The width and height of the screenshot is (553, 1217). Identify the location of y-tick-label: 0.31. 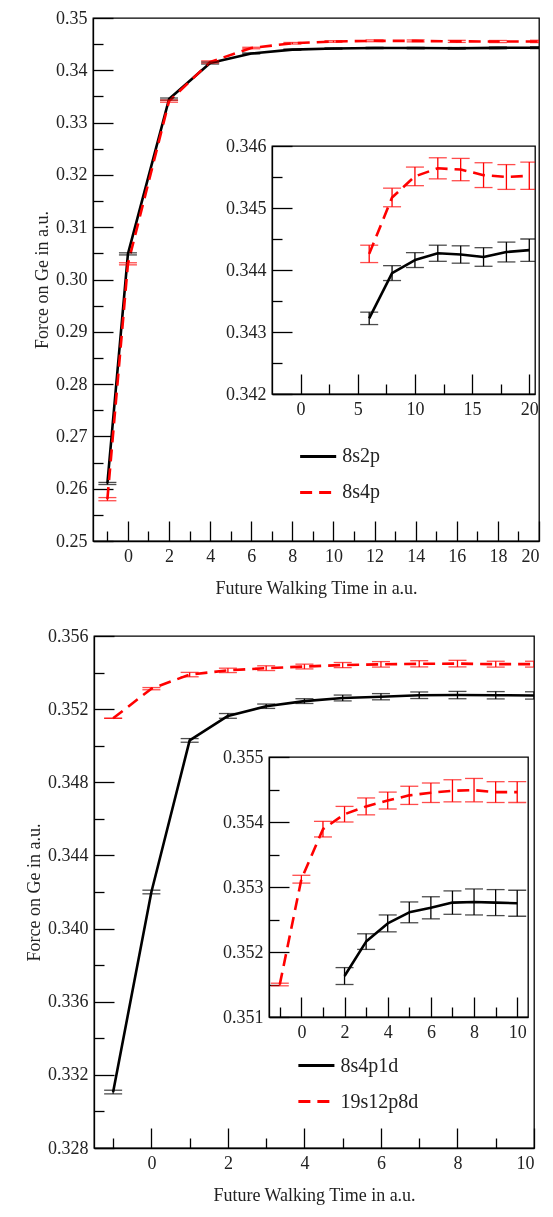
(72, 226).